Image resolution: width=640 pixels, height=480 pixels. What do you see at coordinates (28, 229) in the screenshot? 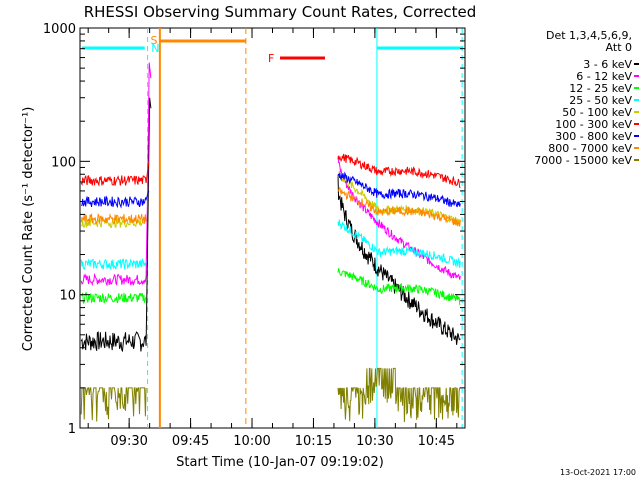
I see `y-axis-label: Corrected Count Rate (s⁻¹ detector⁻¹)` at bounding box center [28, 229].